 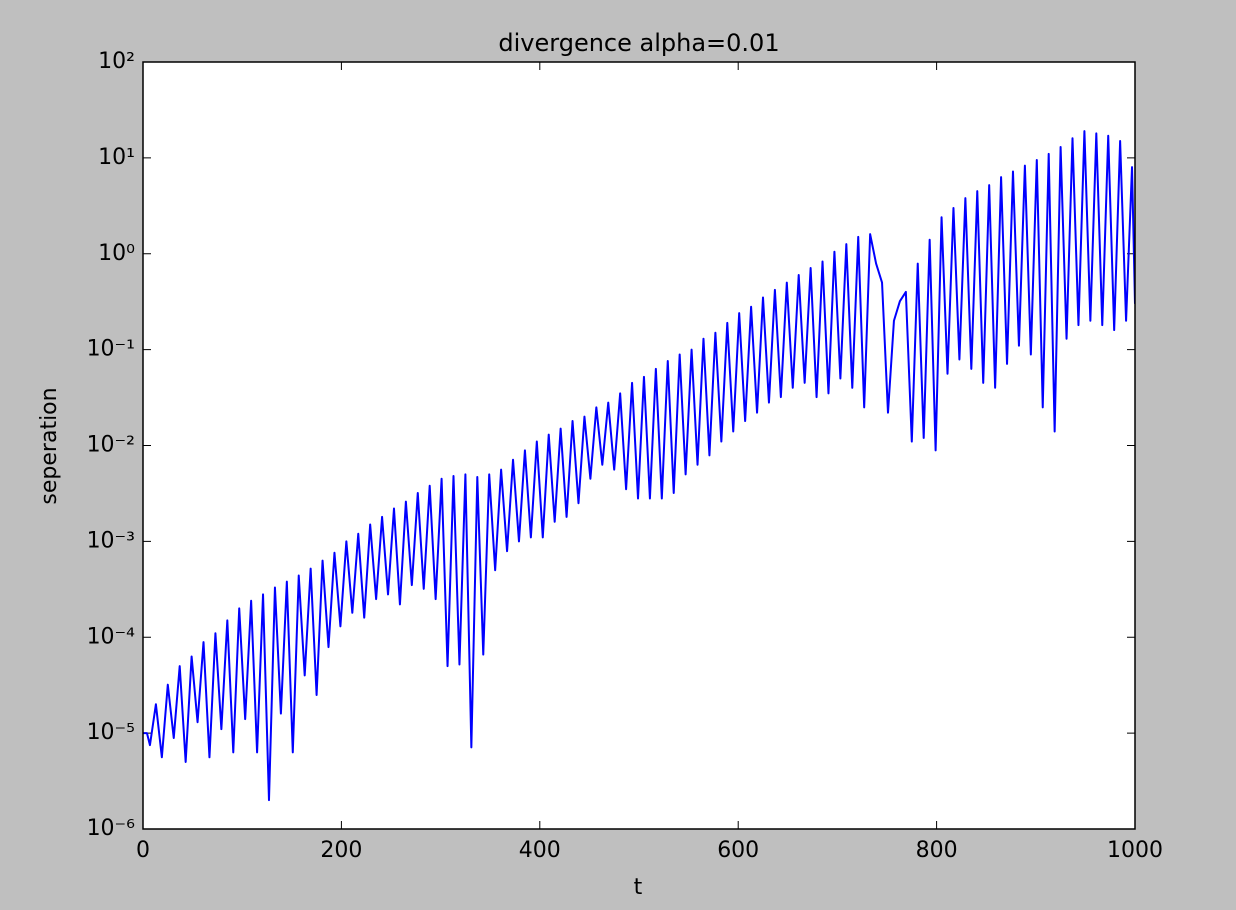 What do you see at coordinates (638, 887) in the screenshot?
I see `x-axis-label: t` at bounding box center [638, 887].